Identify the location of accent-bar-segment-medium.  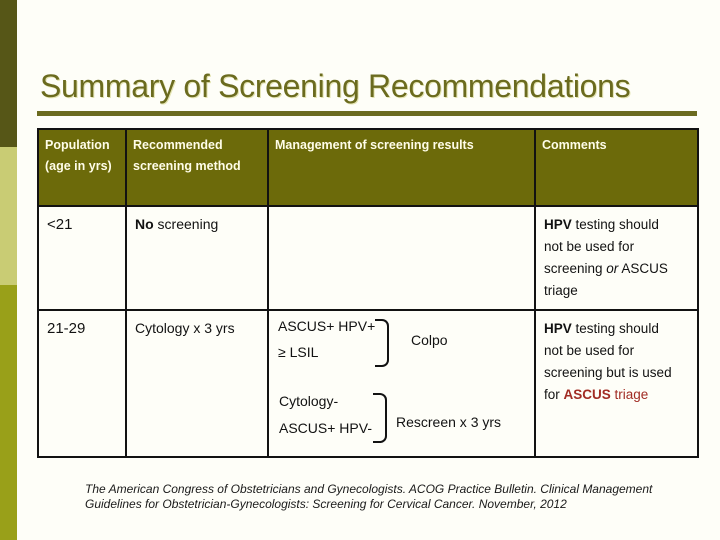
(8, 412).